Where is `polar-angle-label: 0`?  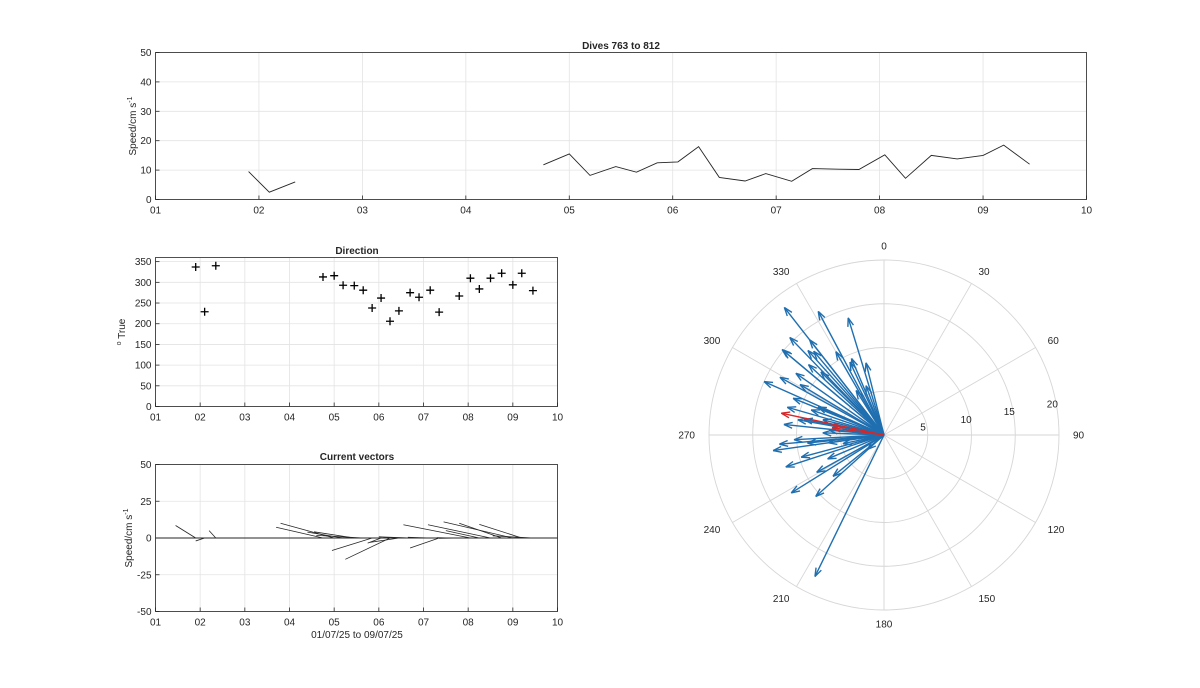 polar-angle-label: 0 is located at coordinates (884, 247).